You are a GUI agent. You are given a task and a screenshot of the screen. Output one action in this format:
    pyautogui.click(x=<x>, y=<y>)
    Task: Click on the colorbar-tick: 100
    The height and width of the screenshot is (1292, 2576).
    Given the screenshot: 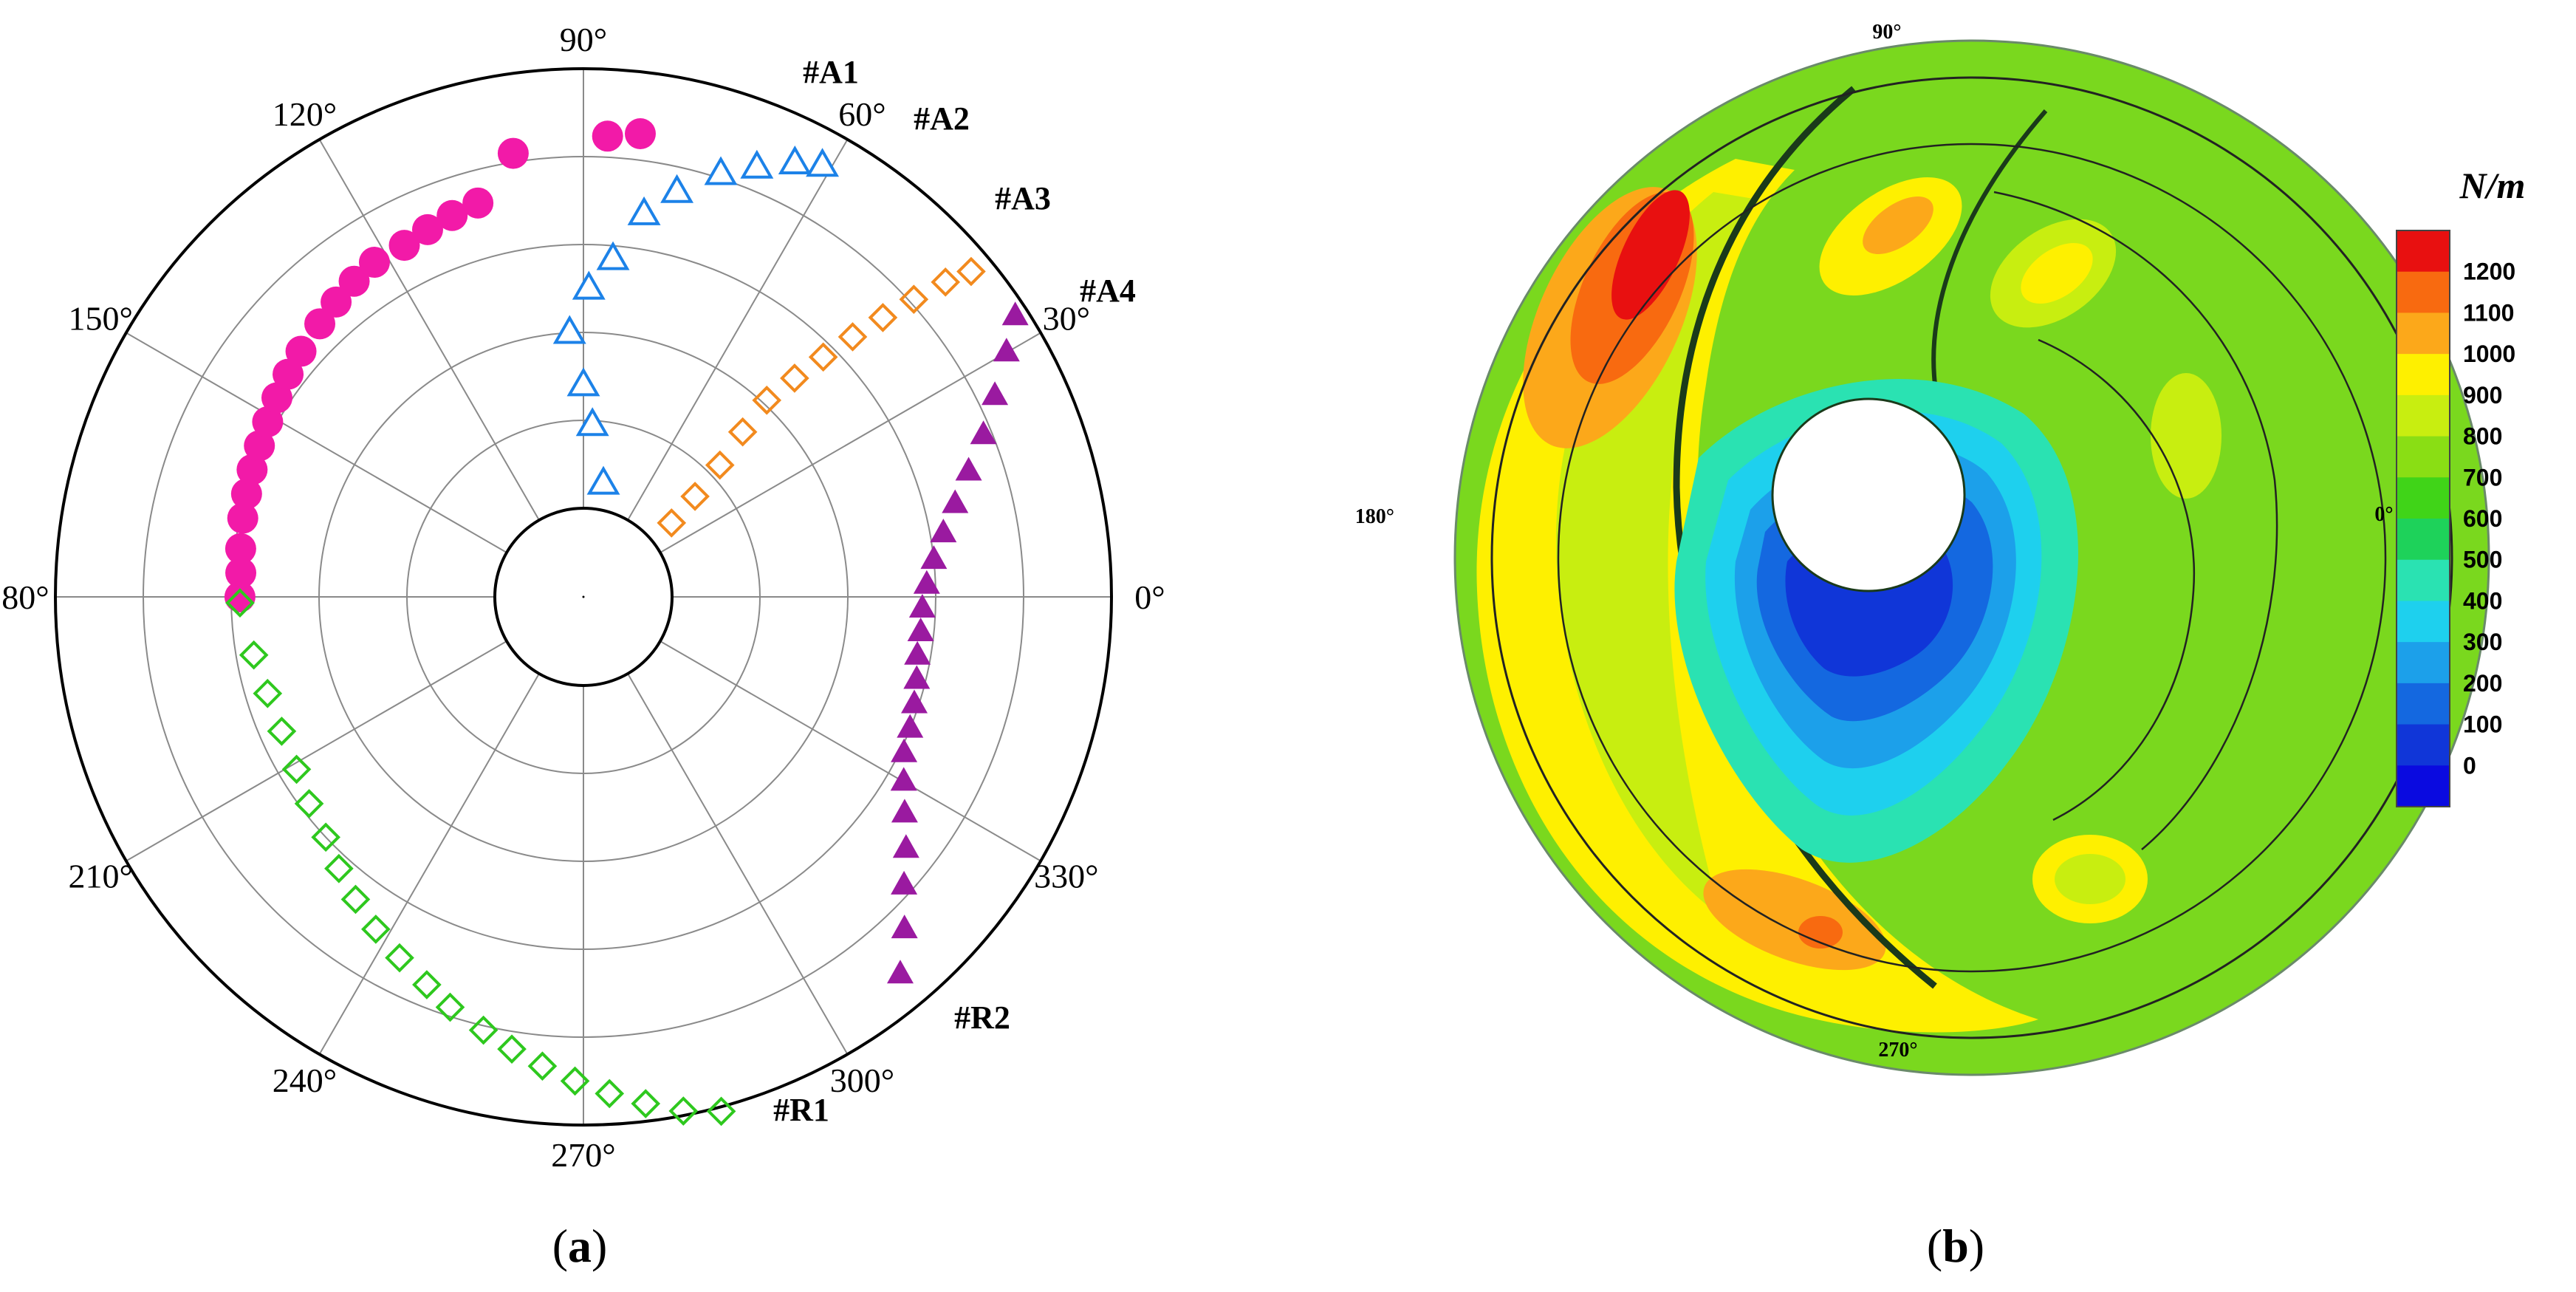 What is the action you would take?
    pyautogui.click(x=2482, y=724)
    